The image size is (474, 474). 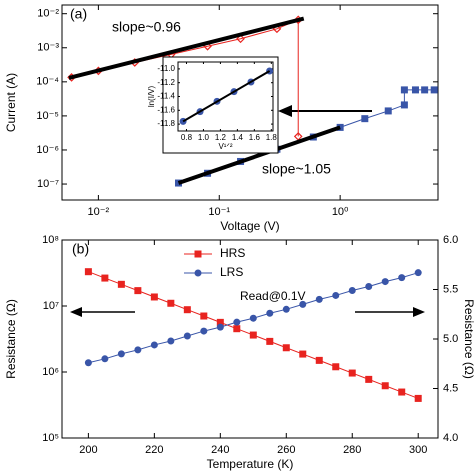 What do you see at coordinates (78, 14) in the screenshot?
I see `annotation: (a)` at bounding box center [78, 14].